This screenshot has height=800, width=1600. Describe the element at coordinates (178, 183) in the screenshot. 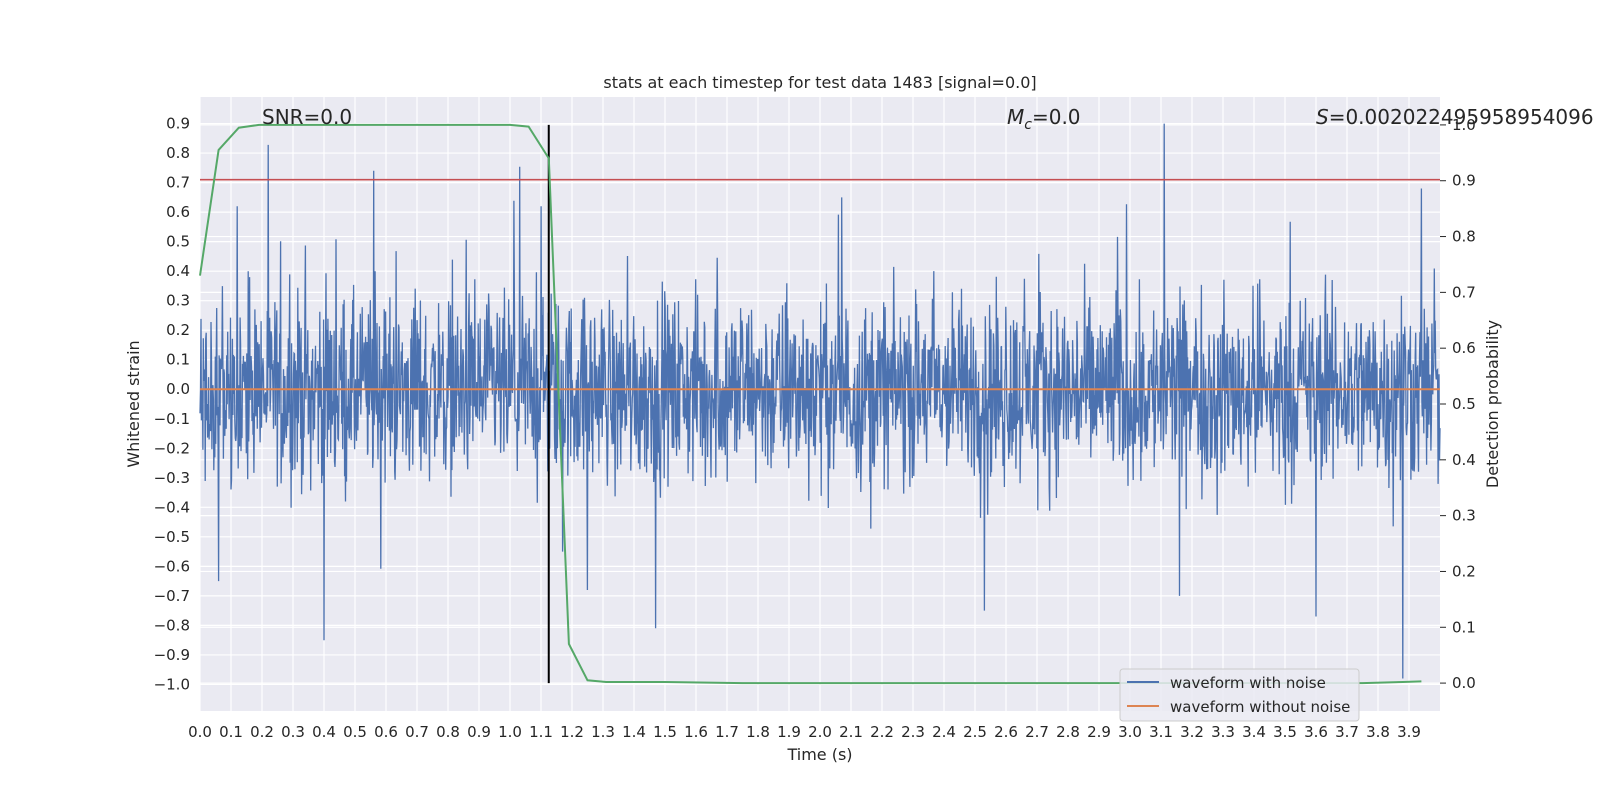

I see `y-tick-label-left: 0.7` at that location.